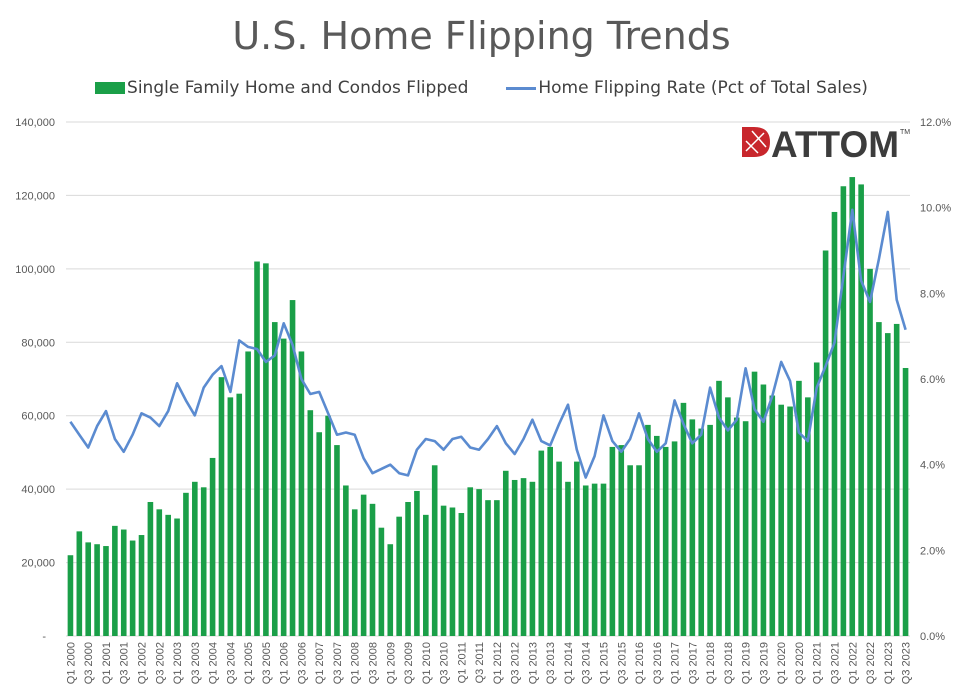 Image resolution: width=963 pixels, height=696 pixels. What do you see at coordinates (285, 663) in the screenshot?
I see `x-tick-label: Q1 2006` at bounding box center [285, 663].